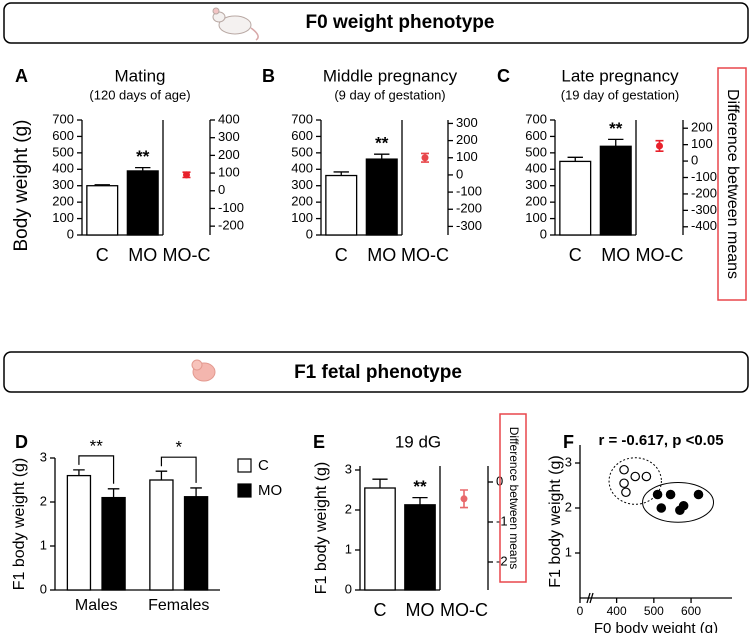 The height and width of the screenshot is (633, 752). Describe the element at coordinates (21, 76) in the screenshot. I see `panel-label: A` at that location.